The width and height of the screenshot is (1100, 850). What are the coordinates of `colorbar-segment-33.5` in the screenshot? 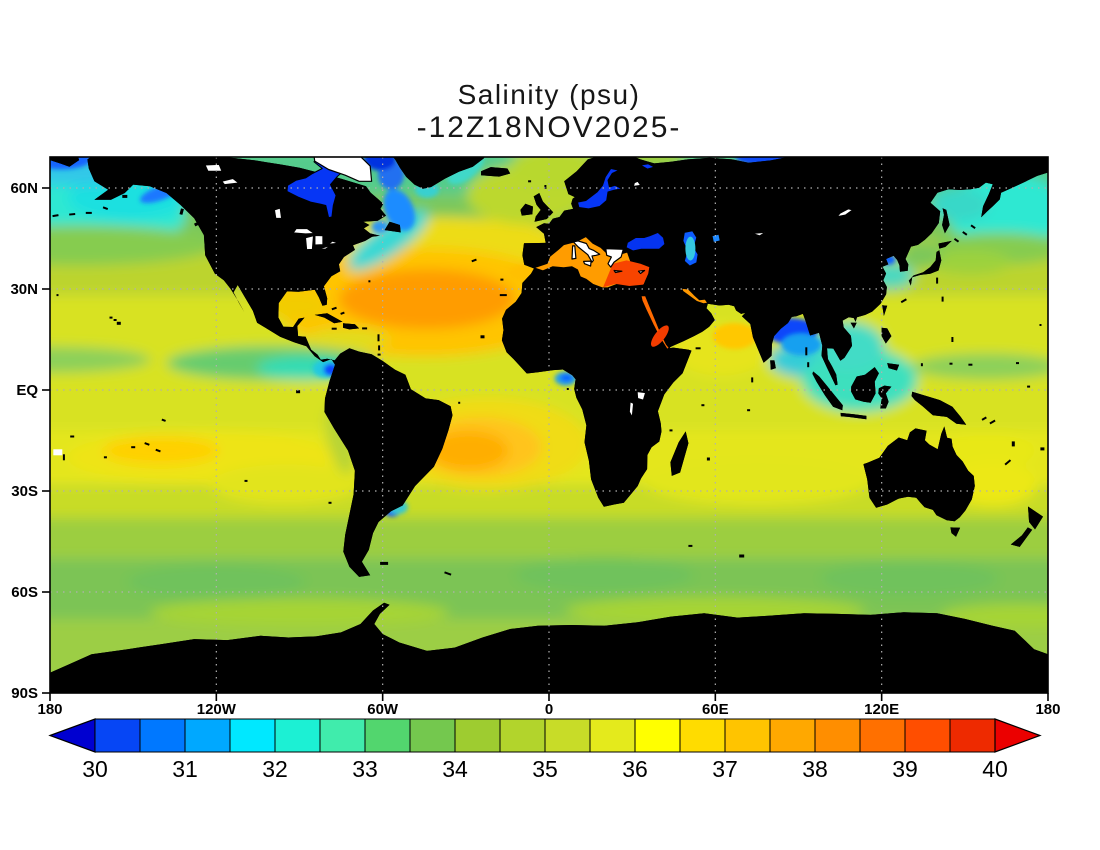 It's located at (432, 735).